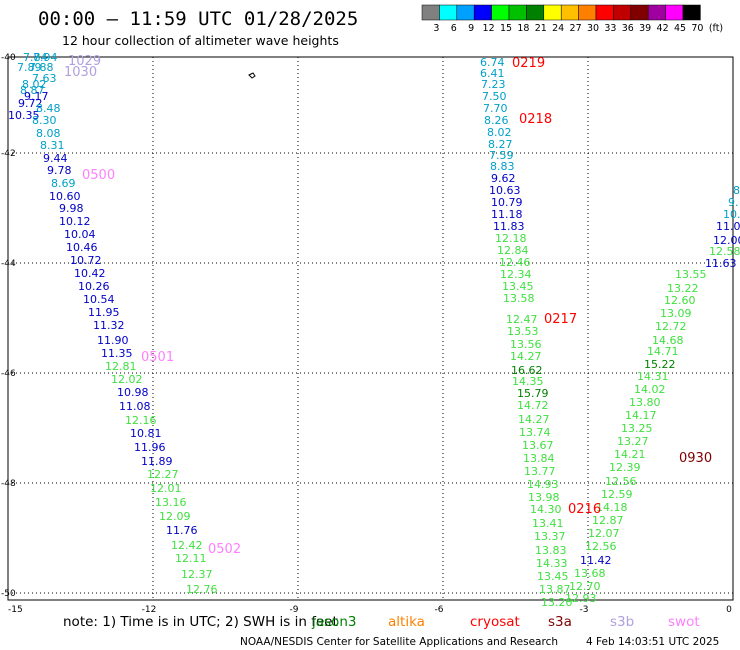 This screenshot has width=740, height=650. I want to click on time-label: 0216, so click(584, 509).